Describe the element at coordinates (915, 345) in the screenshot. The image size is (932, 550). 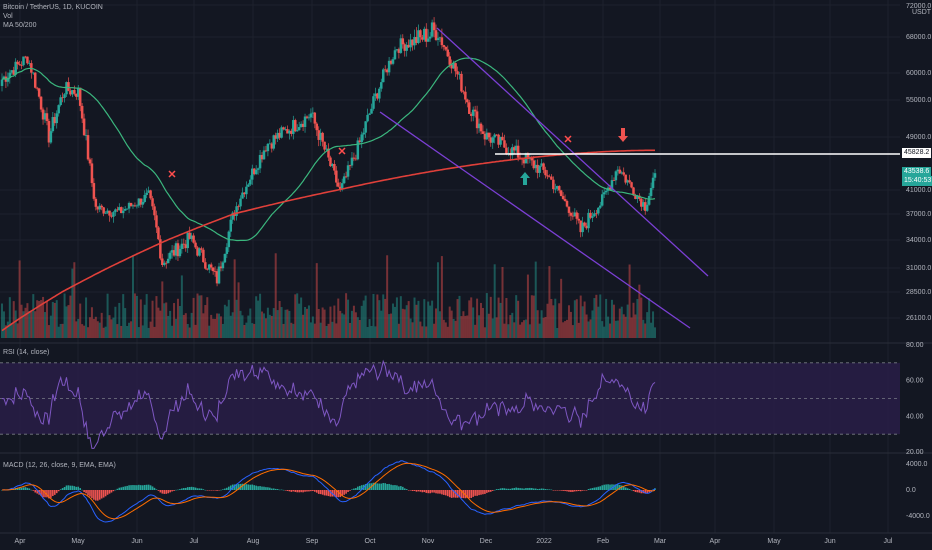
I see `rsi-axis-label: 80.00` at that location.